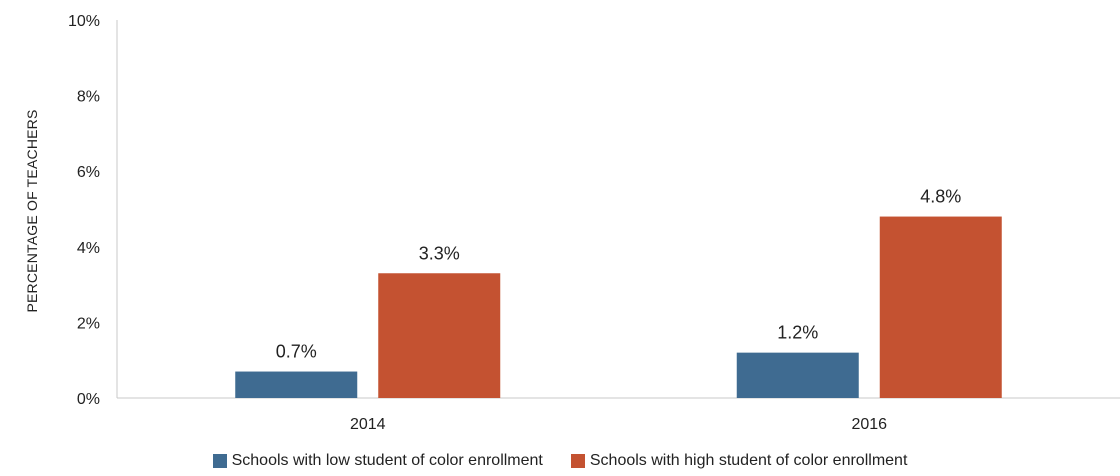  What do you see at coordinates (88, 323) in the screenshot?
I see `y-tick-label: 2%` at bounding box center [88, 323].